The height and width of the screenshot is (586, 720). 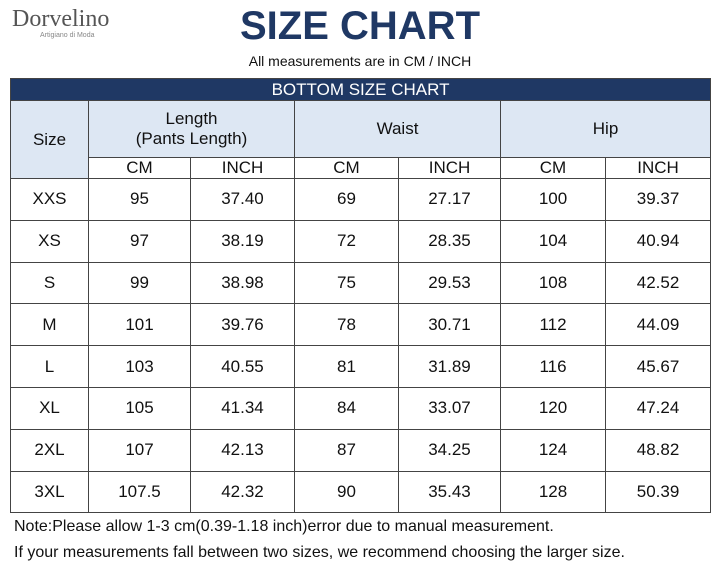 What do you see at coordinates (553, 408) in the screenshot?
I see `cell: 120` at bounding box center [553, 408].